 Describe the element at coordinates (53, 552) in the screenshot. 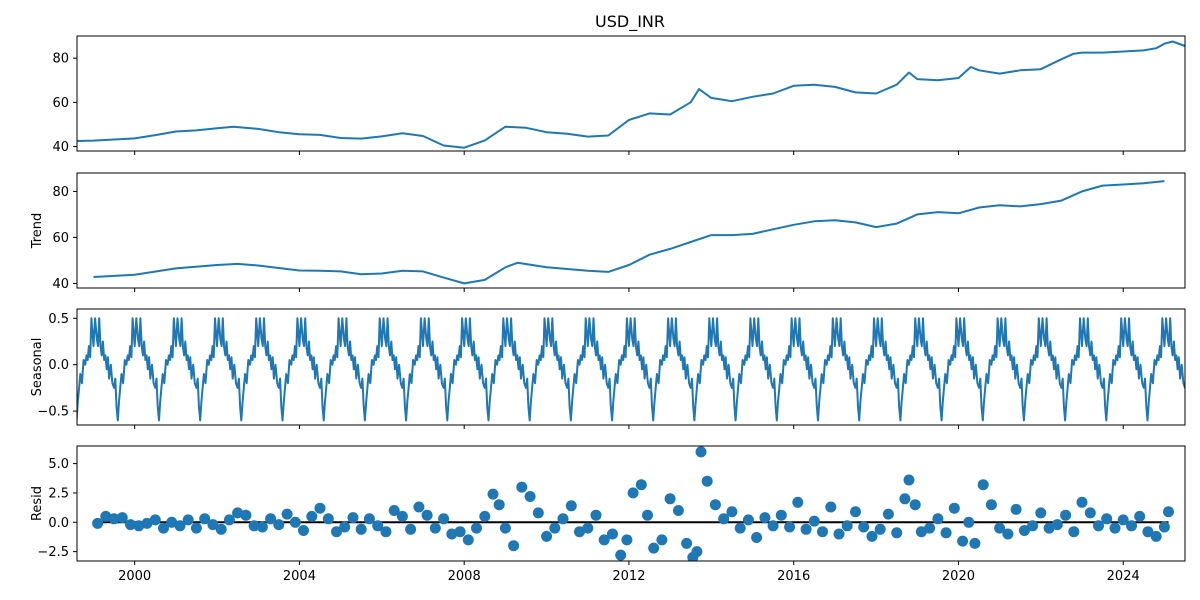

I see `y-tick-label: −2.5` at that location.